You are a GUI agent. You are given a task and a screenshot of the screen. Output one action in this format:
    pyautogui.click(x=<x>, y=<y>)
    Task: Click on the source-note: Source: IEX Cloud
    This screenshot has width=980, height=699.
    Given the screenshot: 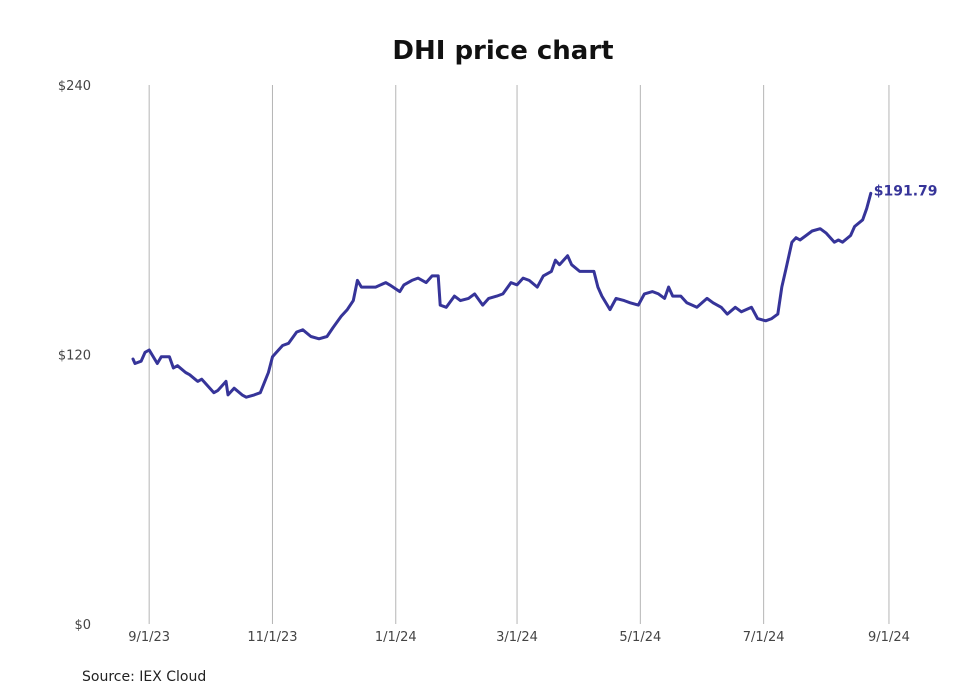 What is the action you would take?
    pyautogui.click(x=144, y=677)
    